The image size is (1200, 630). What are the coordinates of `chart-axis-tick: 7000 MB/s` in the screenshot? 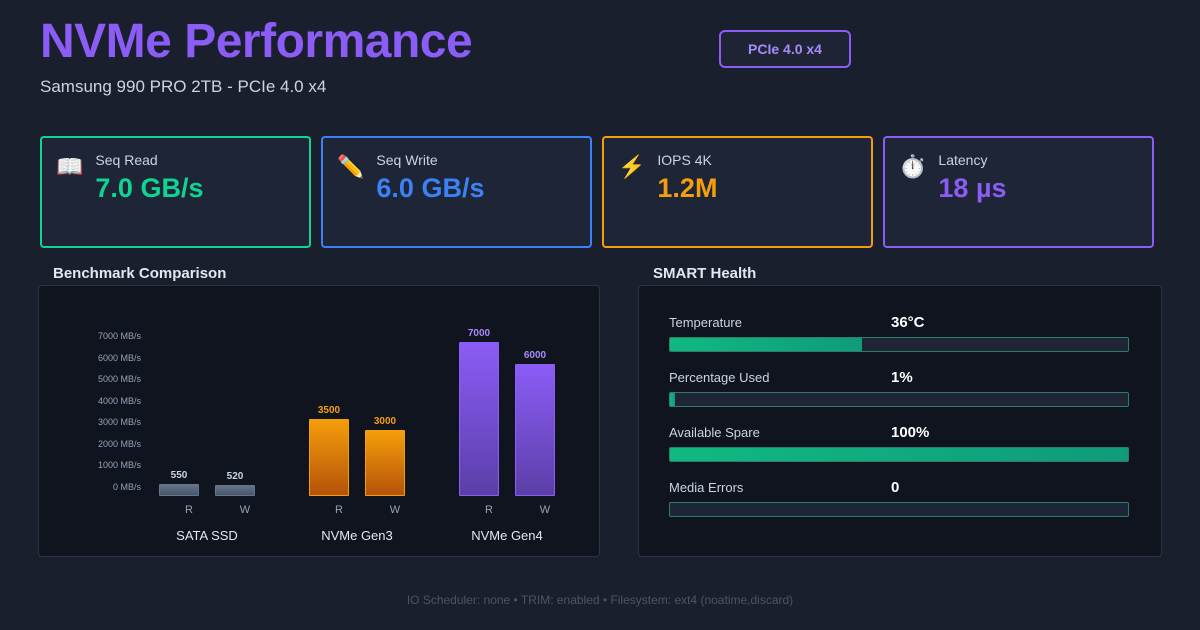 It's located at (119, 336).